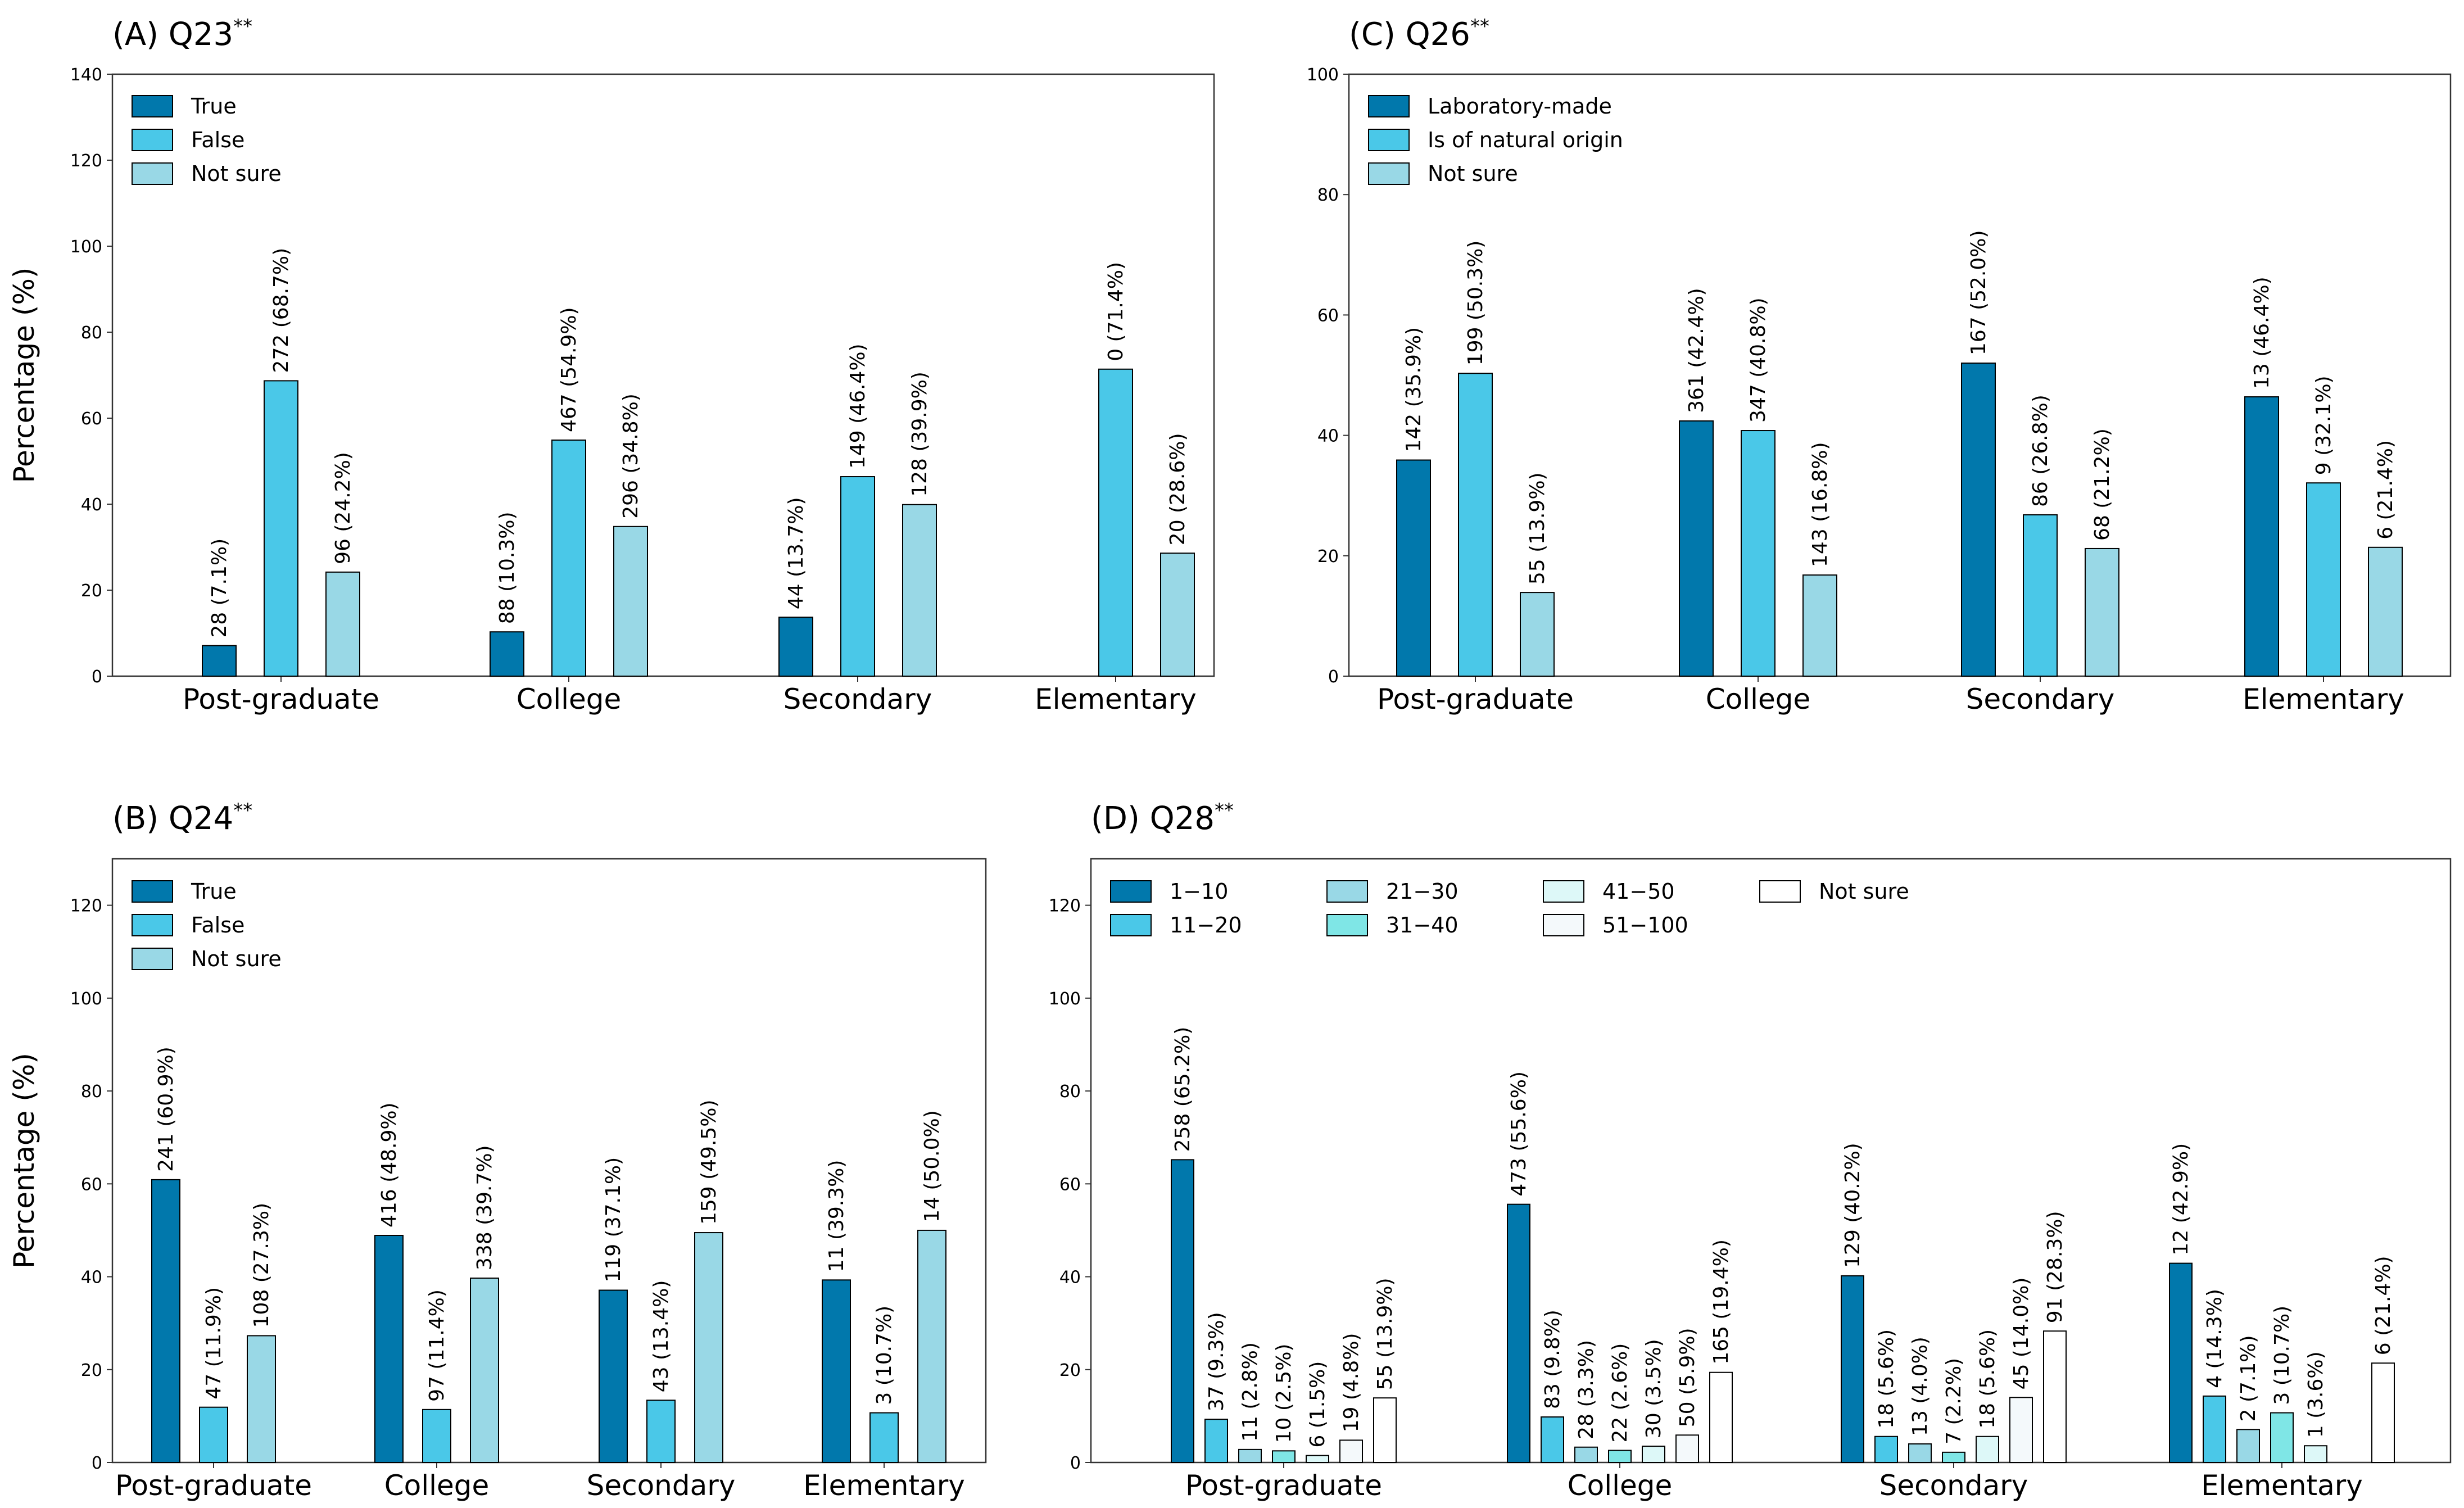 This screenshot has height=1508, width=2464. What do you see at coordinates (1065, 999) in the screenshot?
I see `y-tick-label: 100` at bounding box center [1065, 999].